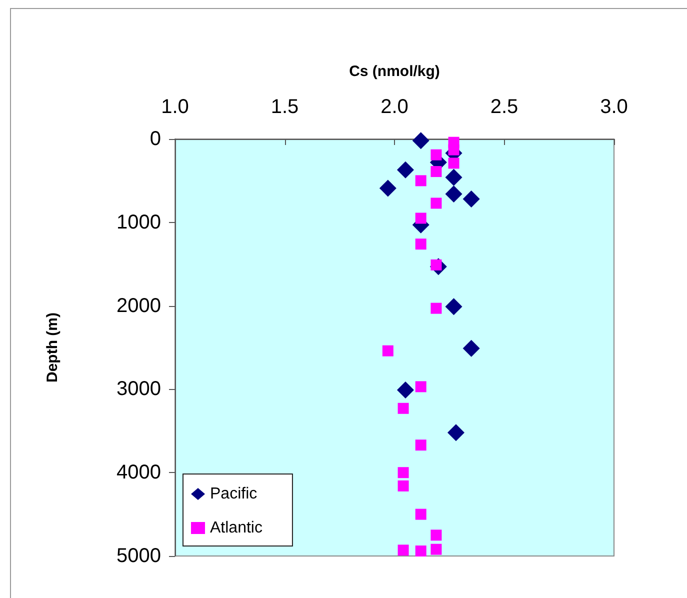 Image resolution: width=687 pixels, height=598 pixels. I want to click on x-tick-label: 2.0, so click(394, 107).